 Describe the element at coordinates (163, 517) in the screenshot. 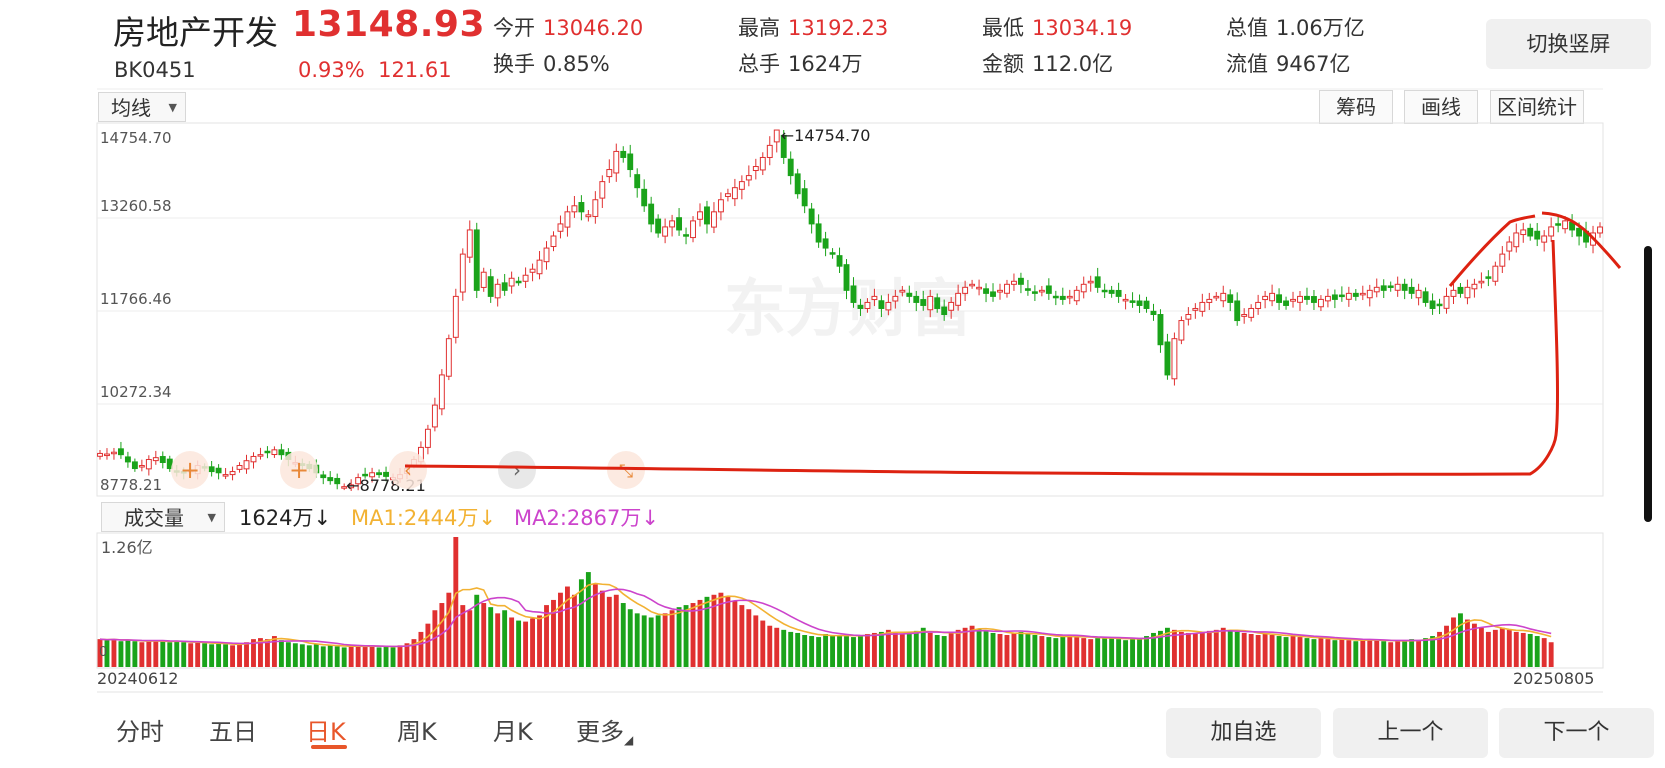

I see `indicator-select: 成交量 ▼` at that location.